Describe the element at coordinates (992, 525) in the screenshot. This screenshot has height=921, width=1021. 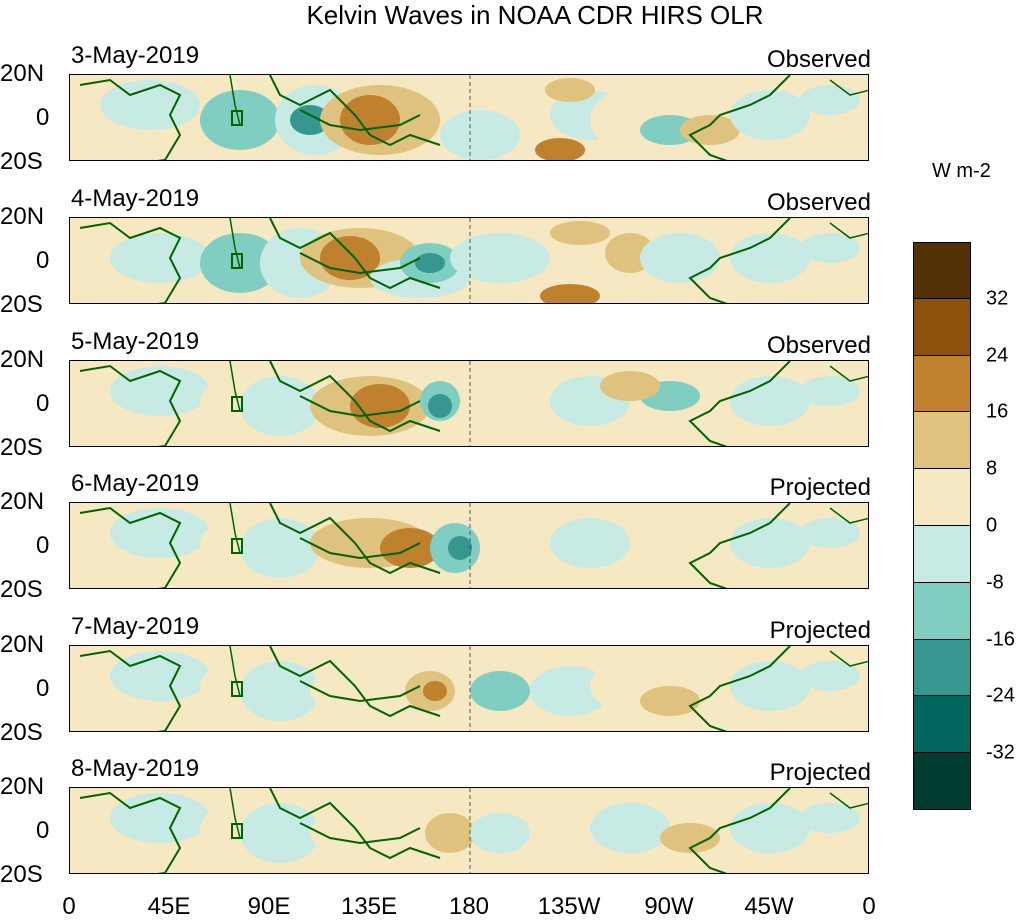
I see `colorbar-tick: 0` at that location.